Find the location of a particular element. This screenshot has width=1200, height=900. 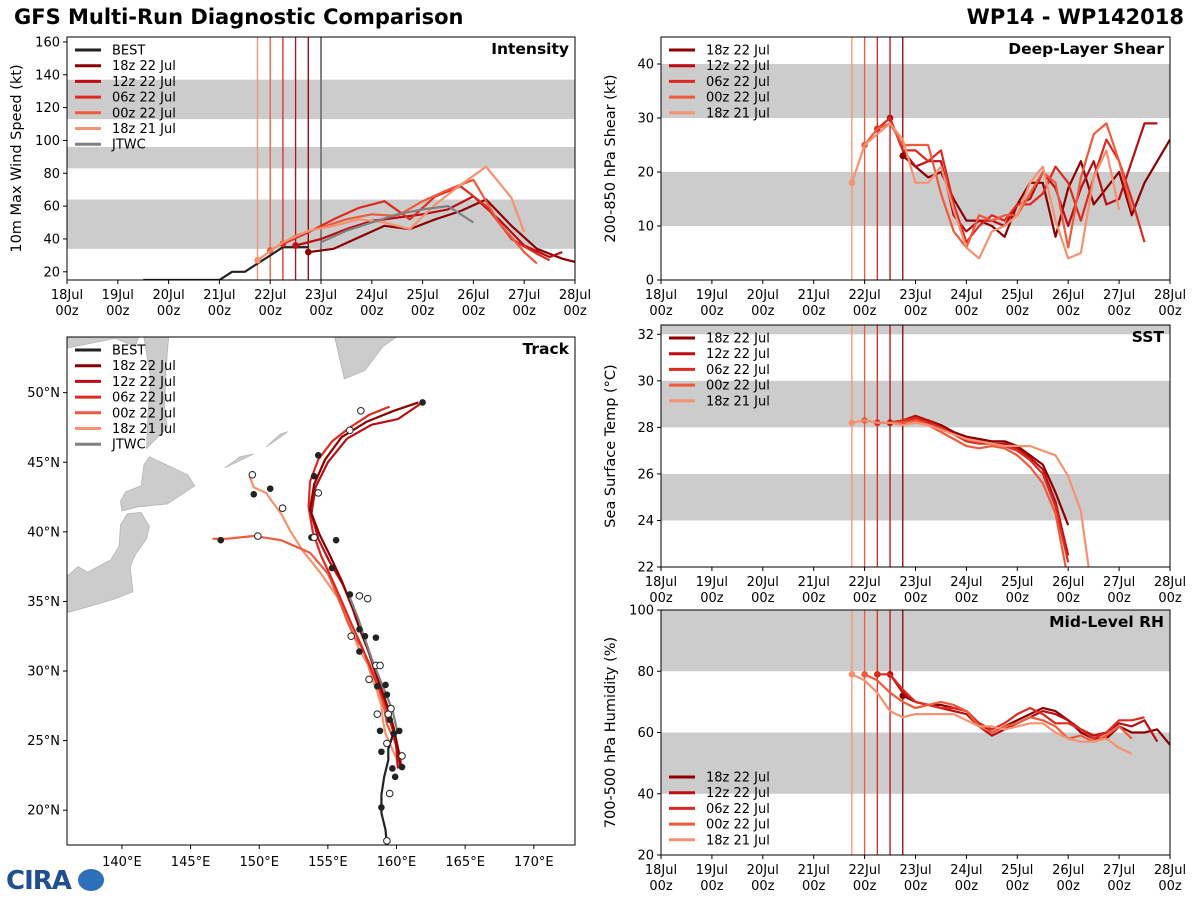

shear-series-group is located at coordinates (1009, 187).